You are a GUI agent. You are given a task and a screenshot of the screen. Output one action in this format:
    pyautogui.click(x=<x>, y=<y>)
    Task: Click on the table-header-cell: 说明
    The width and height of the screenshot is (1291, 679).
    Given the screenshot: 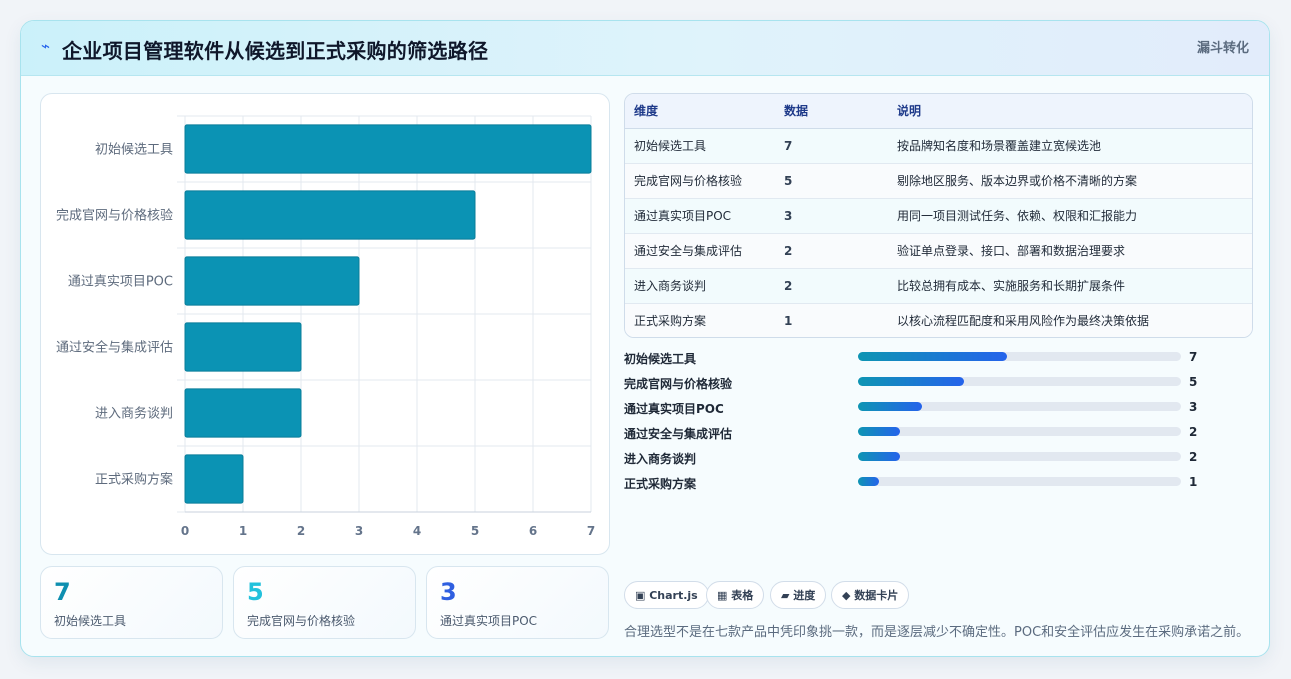 What is the action you would take?
    pyautogui.click(x=1070, y=111)
    